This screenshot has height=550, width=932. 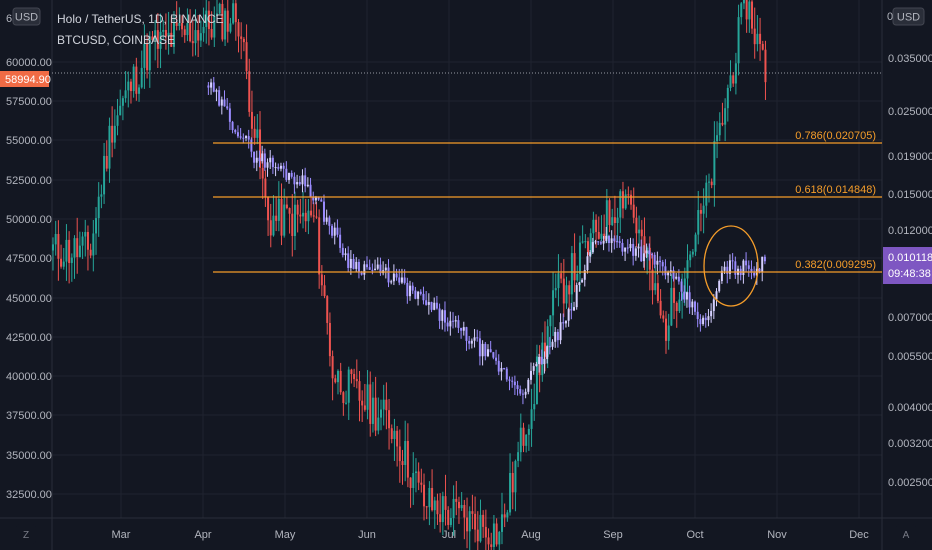 I want to click on timezone-button: Z, so click(x=26, y=534).